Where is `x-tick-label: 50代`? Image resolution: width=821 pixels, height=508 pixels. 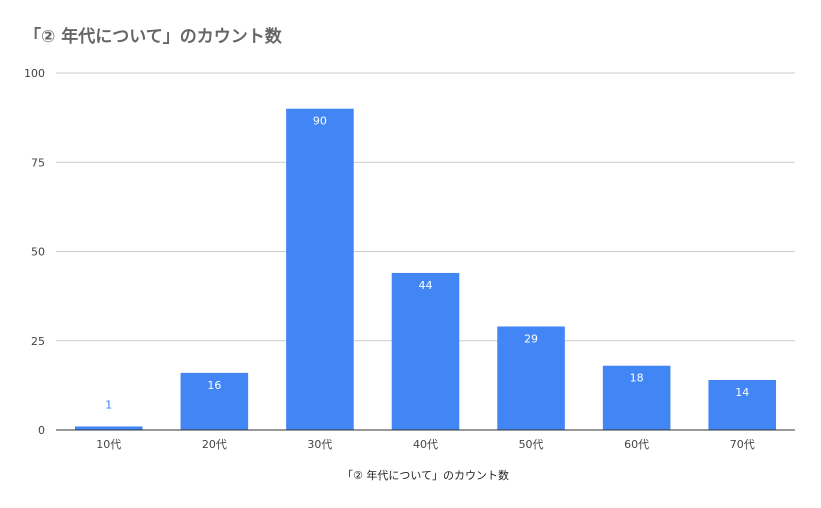
x-tick-label: 50代 is located at coordinates (531, 444).